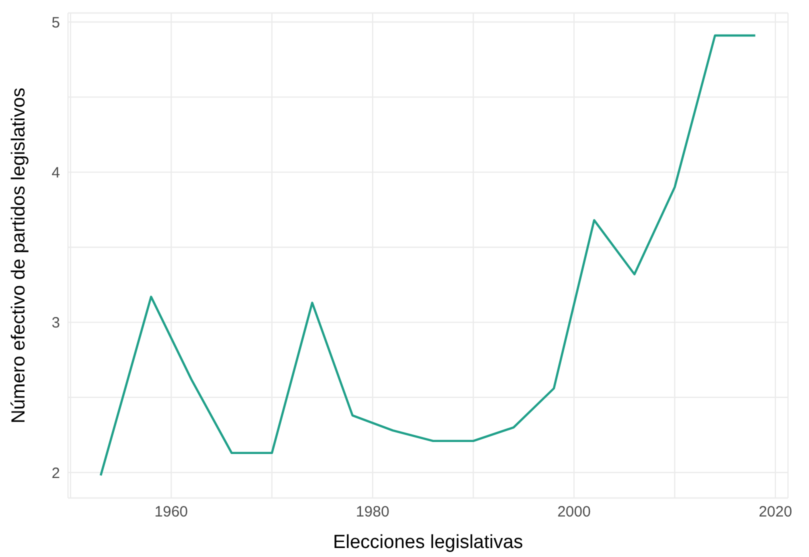 This screenshot has height=557, width=809. Describe the element at coordinates (19, 256) in the screenshot. I see `y-axis-title: Número efectivo de partidos legislativos` at that location.